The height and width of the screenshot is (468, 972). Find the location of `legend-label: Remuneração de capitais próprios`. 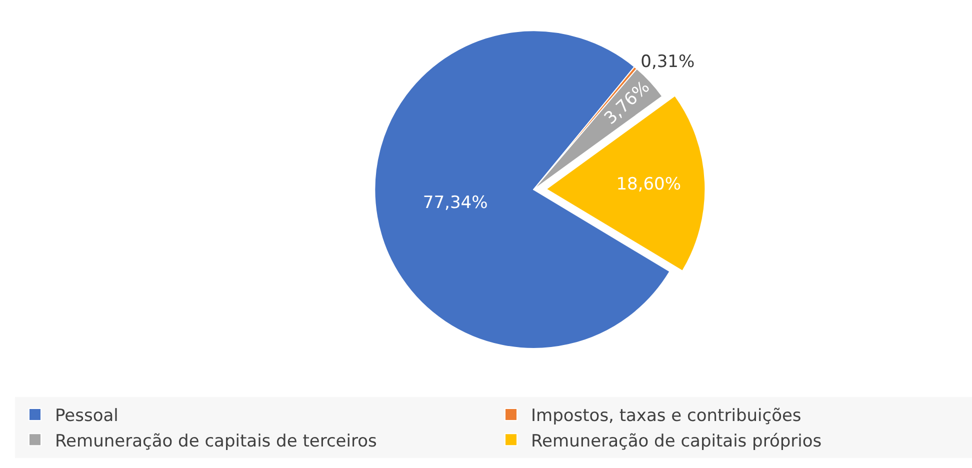

legend-label: Remuneração de capitais próprios is located at coordinates (676, 441).